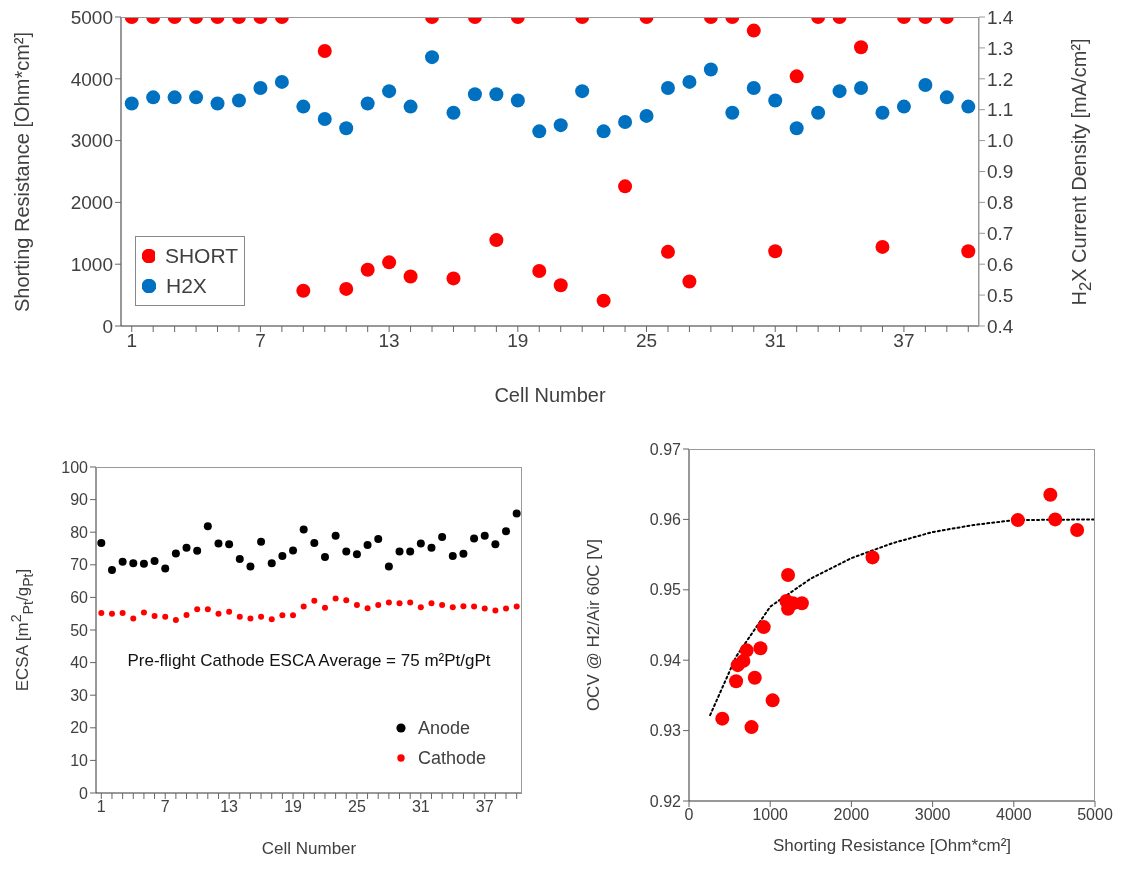 The image size is (1122, 873). Describe the element at coordinates (22, 171) in the screenshot. I see `y-axis-title: Shorting Resistance [Ohm*cm²]` at that location.